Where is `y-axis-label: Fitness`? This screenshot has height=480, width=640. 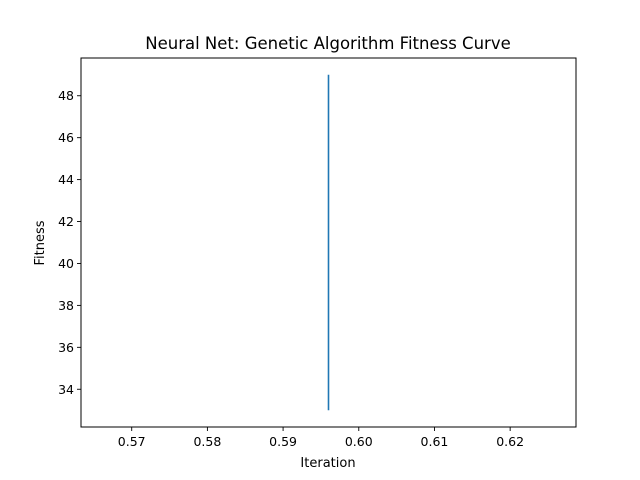 y-axis-label: Fitness is located at coordinates (40, 242).